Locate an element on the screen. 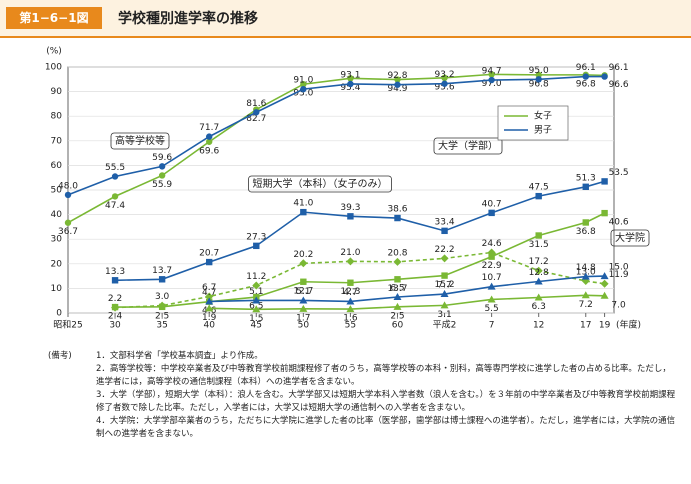  value-label: 97.0 is located at coordinates (492, 84).